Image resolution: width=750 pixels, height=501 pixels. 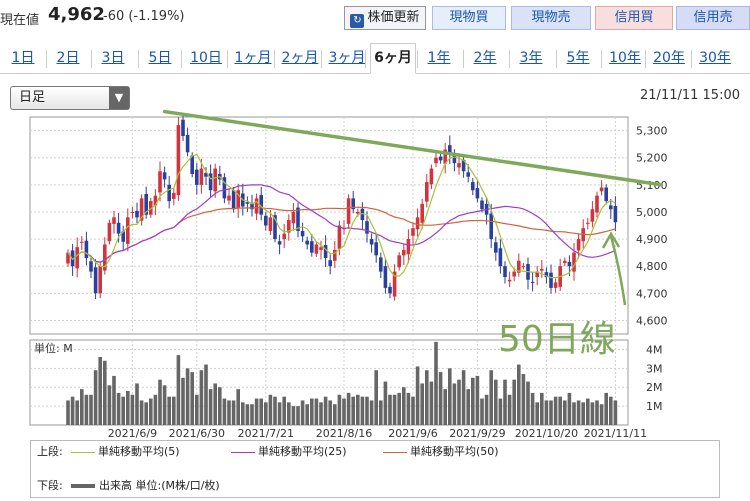 What do you see at coordinates (70, 98) in the screenshot?
I see `interval-select: 日足 ▼` at bounding box center [70, 98].